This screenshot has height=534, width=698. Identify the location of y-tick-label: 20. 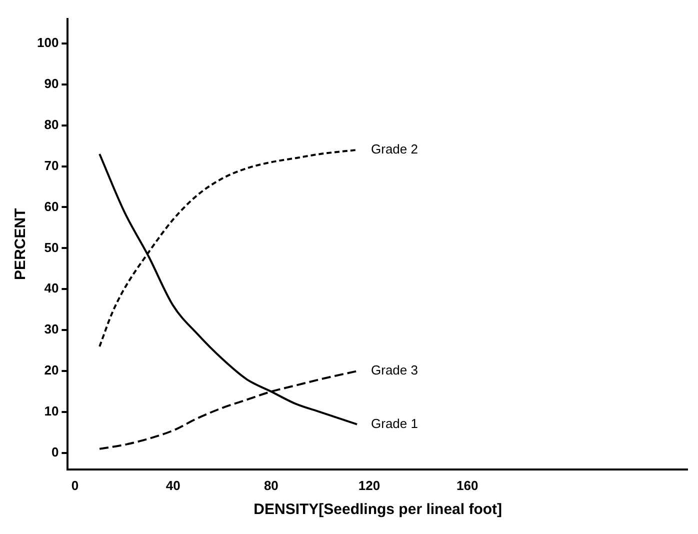
(51, 370).